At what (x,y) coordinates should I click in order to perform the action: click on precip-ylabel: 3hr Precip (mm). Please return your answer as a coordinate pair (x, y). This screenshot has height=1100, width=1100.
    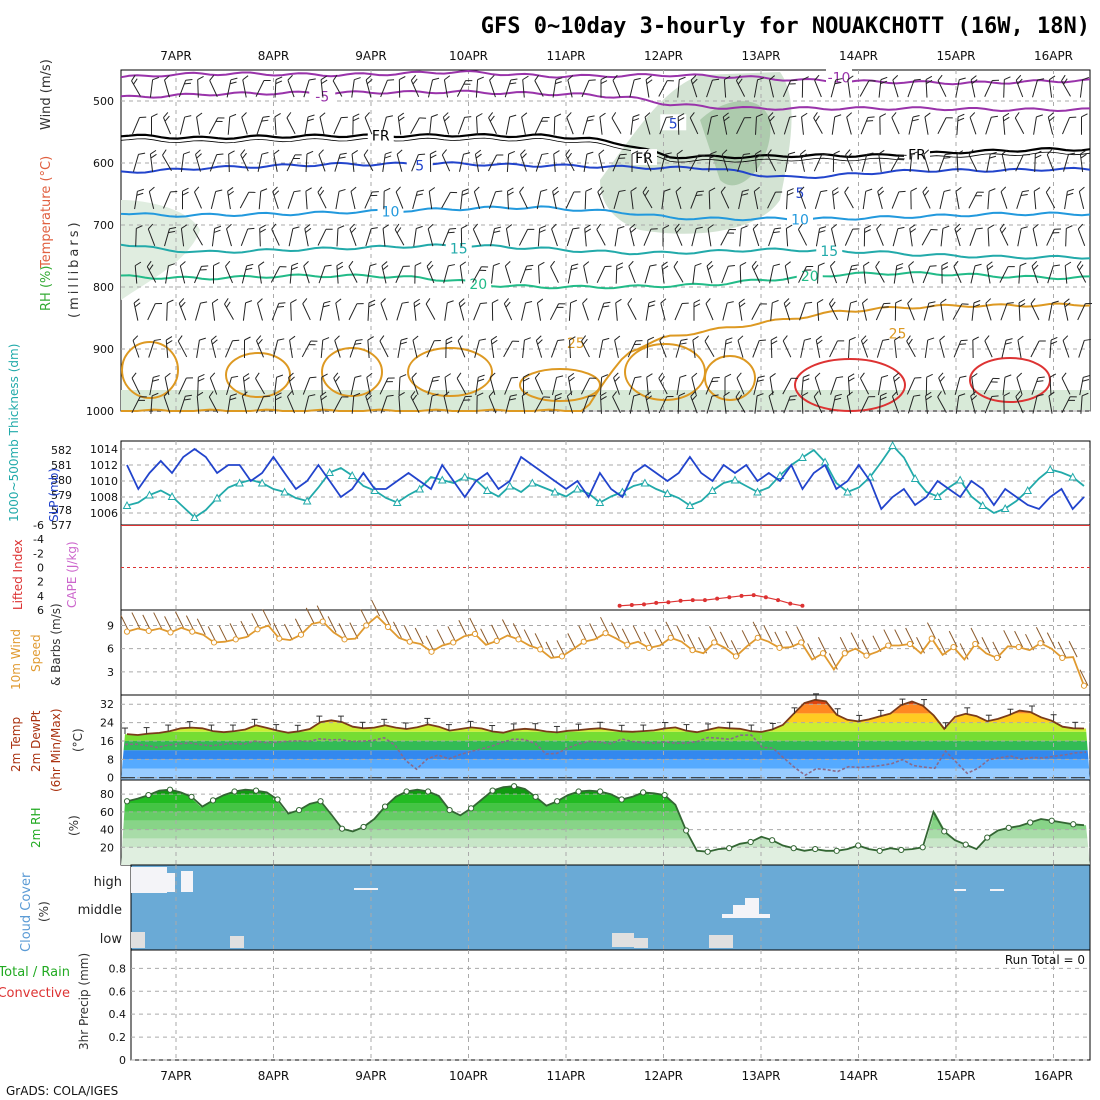
    Looking at the image, I should click on (84, 1001).